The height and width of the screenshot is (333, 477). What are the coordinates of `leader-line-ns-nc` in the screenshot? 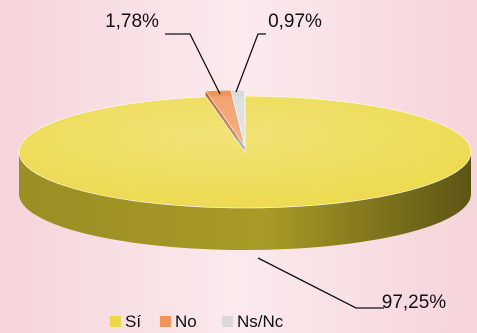 It's located at (250, 63).